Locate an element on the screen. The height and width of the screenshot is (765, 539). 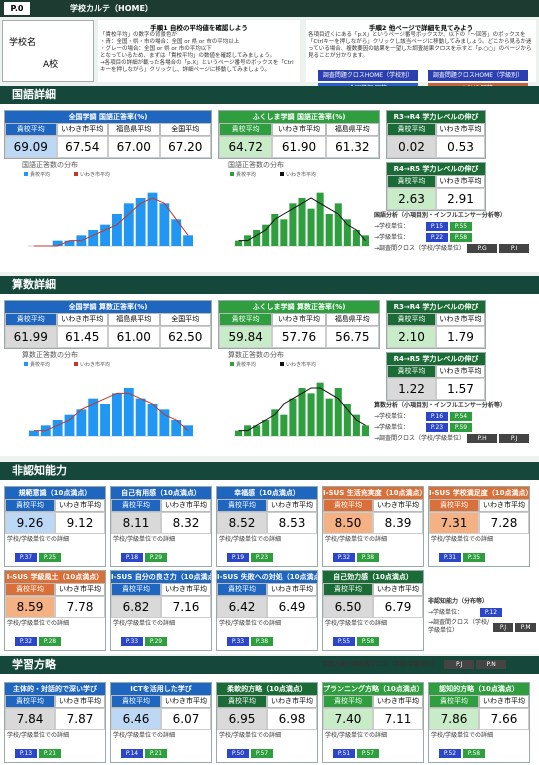
value-cell: 8.39 is located at coordinates (398, 523).